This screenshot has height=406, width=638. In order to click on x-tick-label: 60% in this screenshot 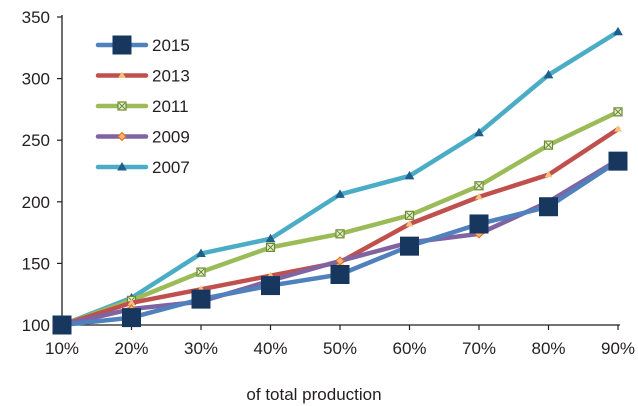, I will do `click(409, 348)`.